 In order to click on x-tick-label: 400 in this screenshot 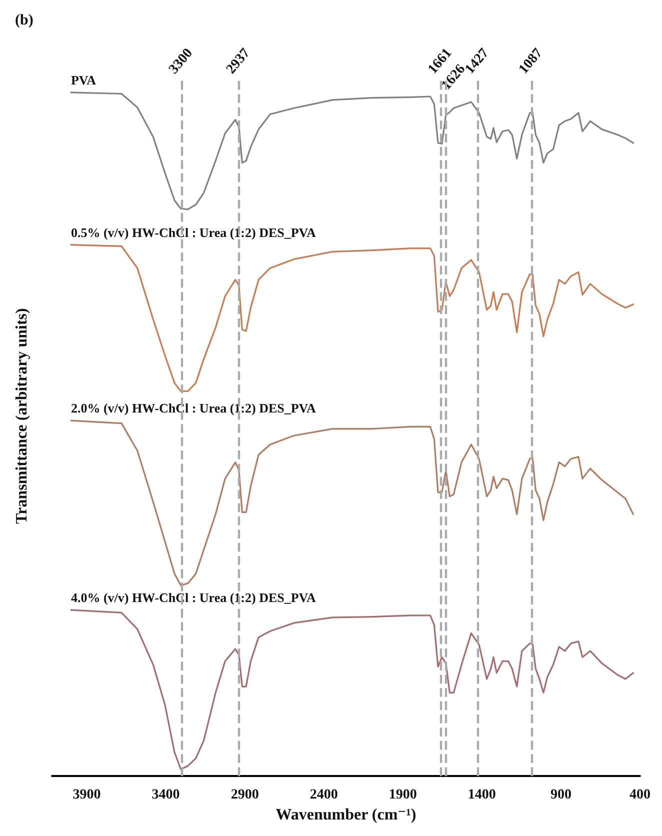, I will do `click(640, 795)`.